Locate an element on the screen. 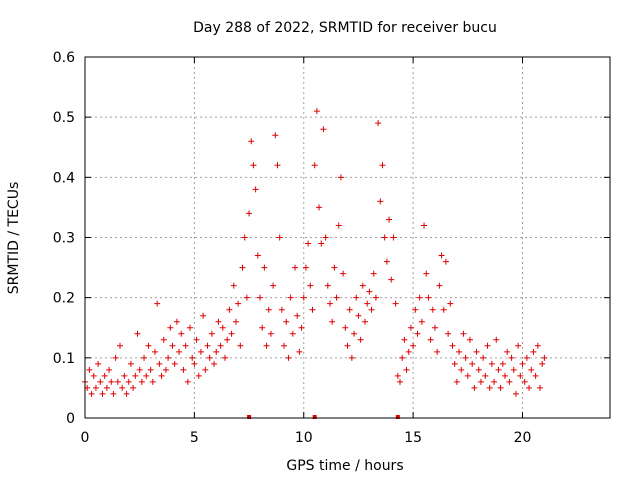 This screenshot has width=640, height=480. y-tick-label: 0.3 is located at coordinates (64, 239).